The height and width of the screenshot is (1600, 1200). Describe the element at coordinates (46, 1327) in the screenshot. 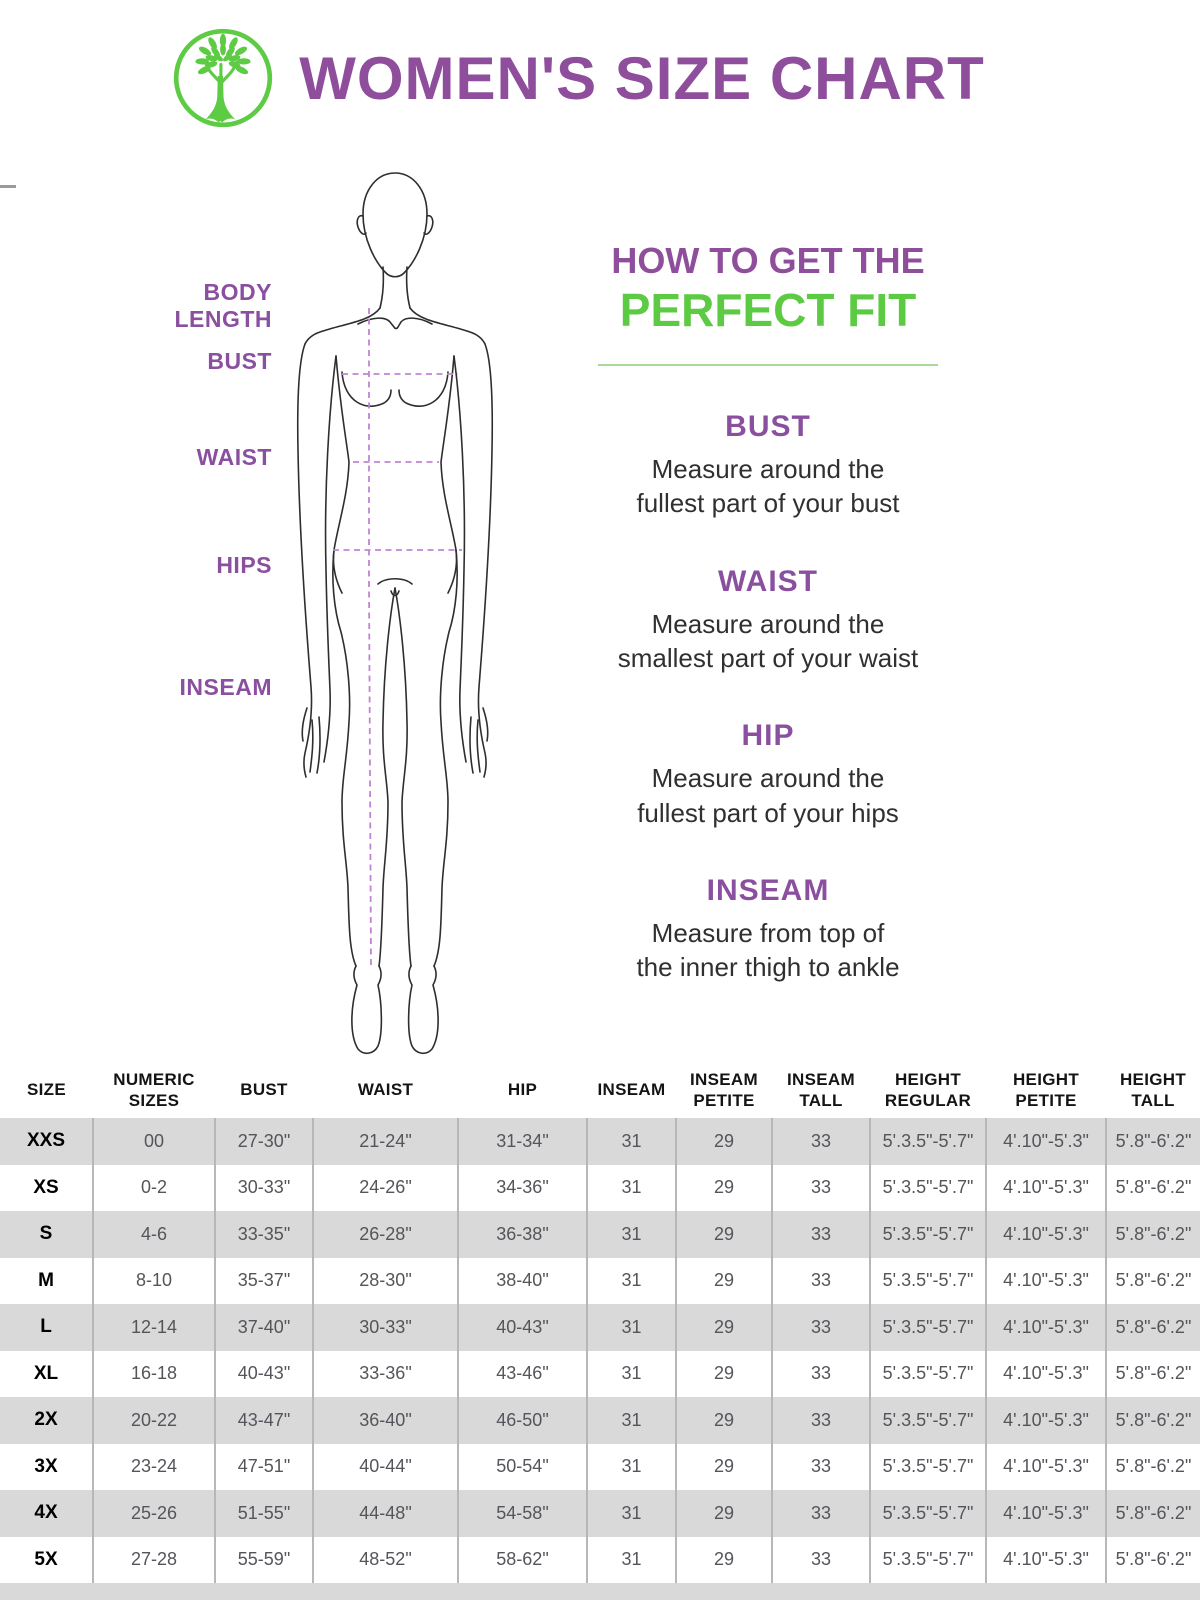

I see `table-cell: L` at that location.